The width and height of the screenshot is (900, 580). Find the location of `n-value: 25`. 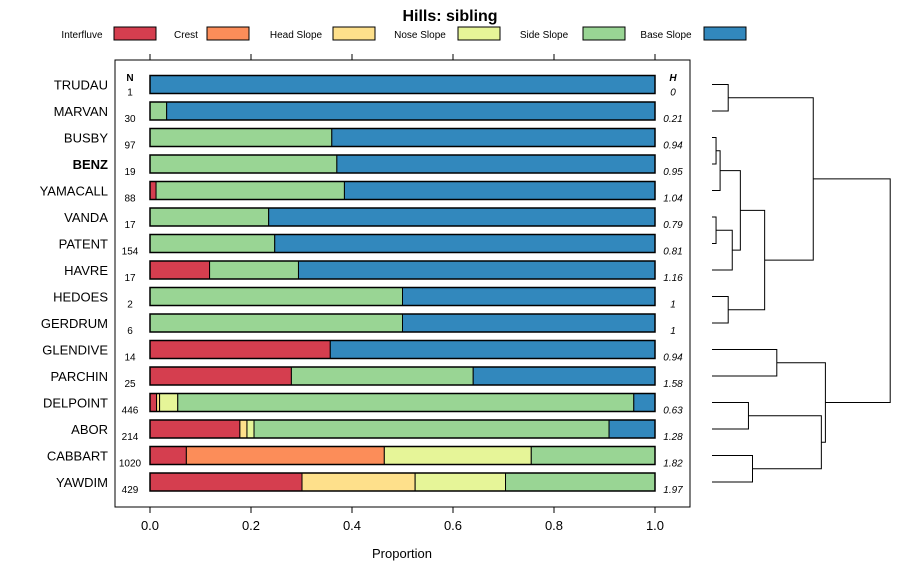

n-value: 25 is located at coordinates (130, 384).